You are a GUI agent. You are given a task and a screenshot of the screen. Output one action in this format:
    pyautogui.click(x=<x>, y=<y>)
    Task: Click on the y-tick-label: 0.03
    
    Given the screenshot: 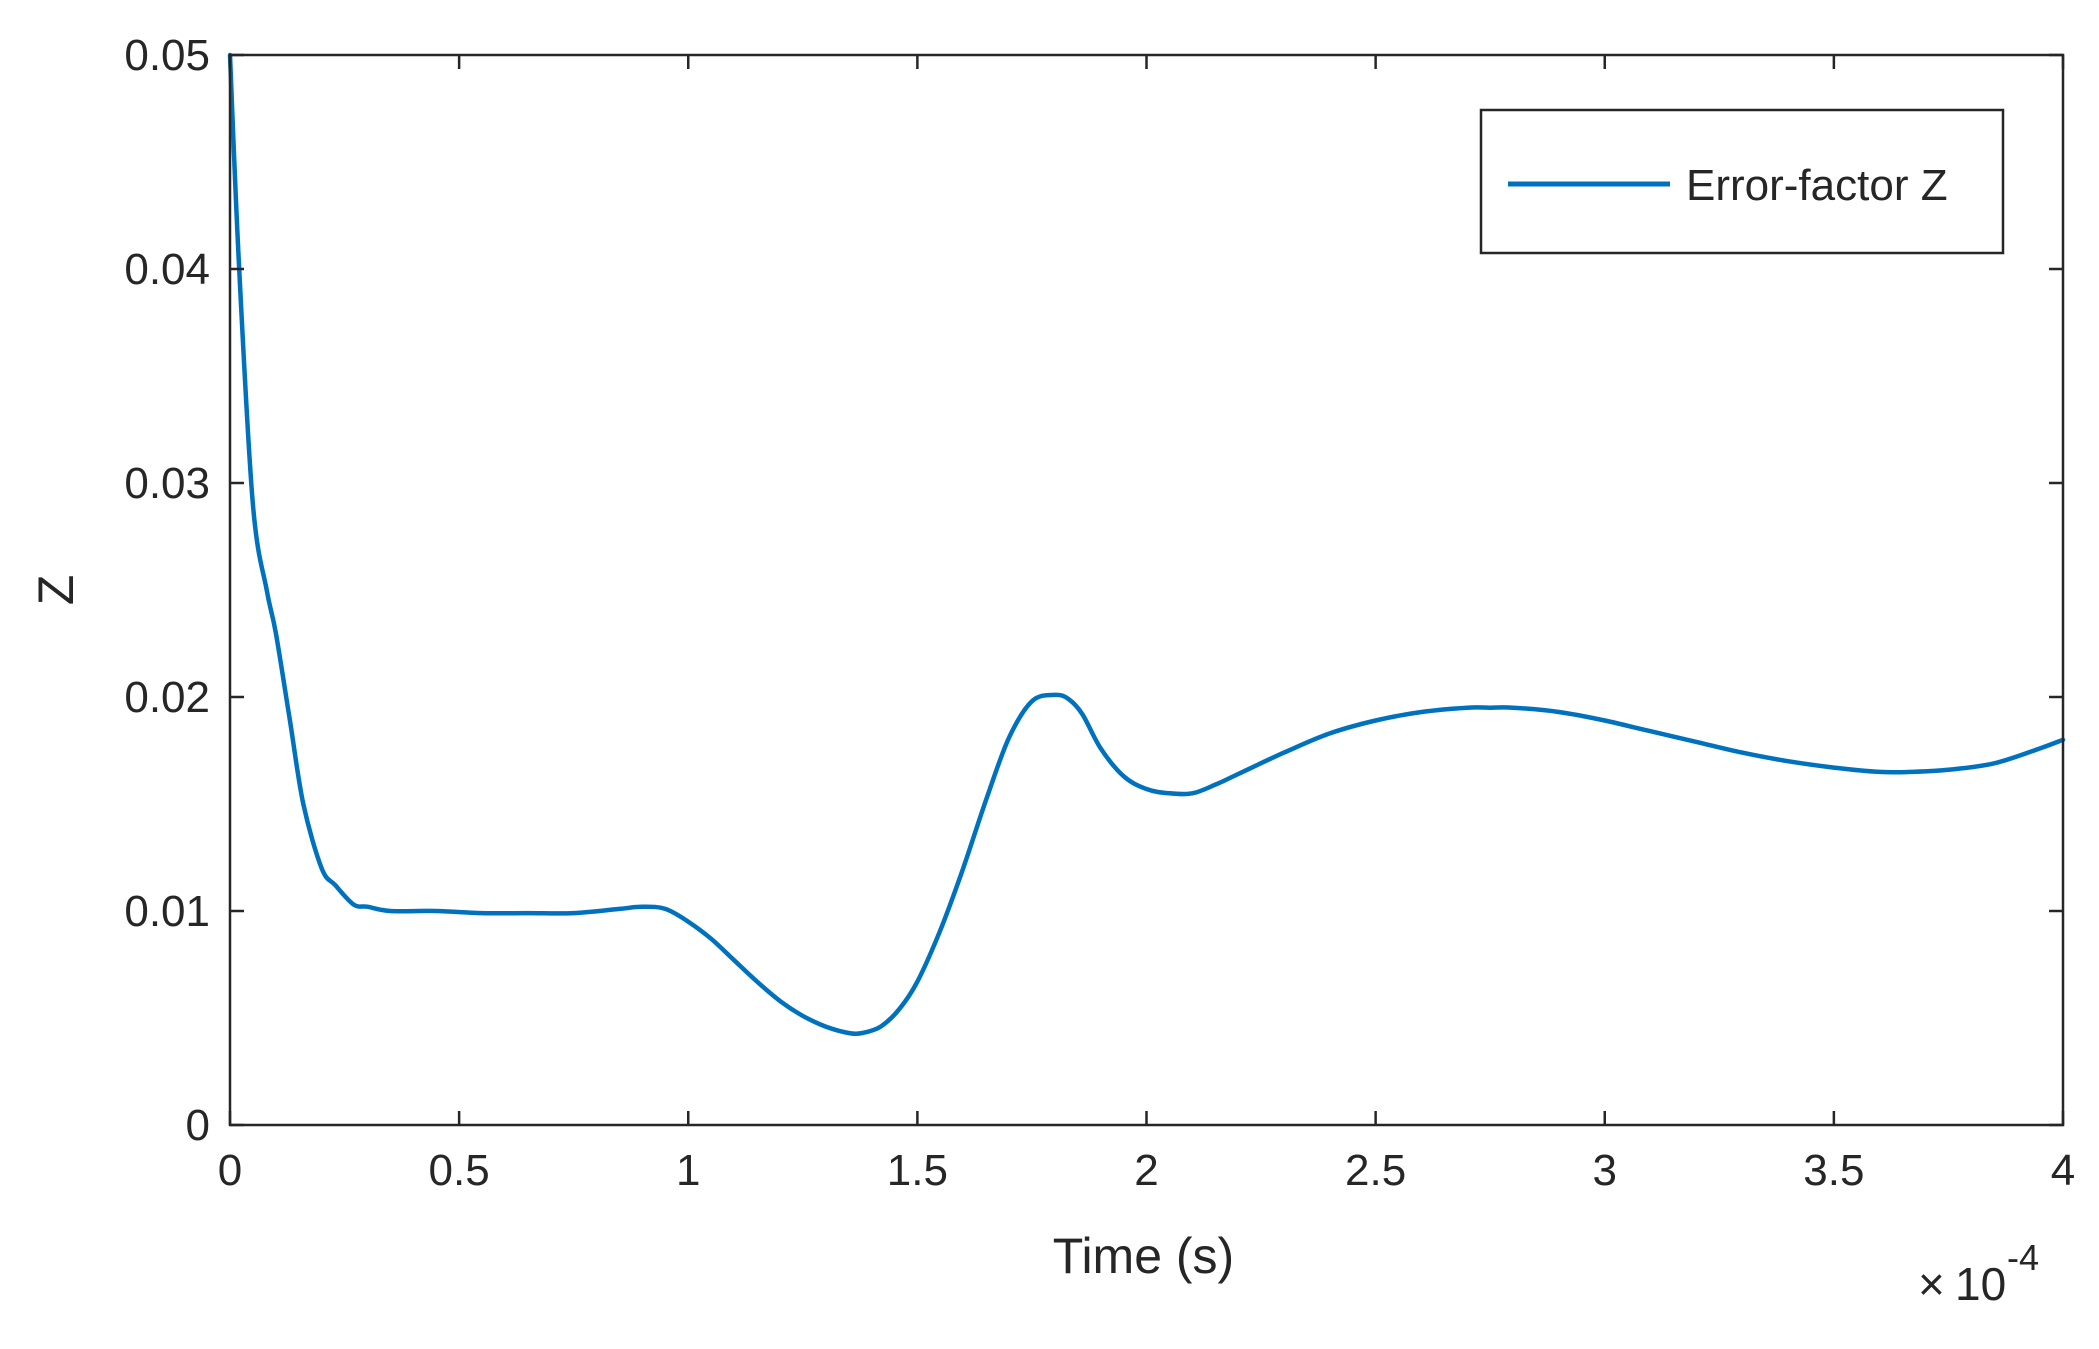 What is the action you would take?
    pyautogui.click(x=167, y=483)
    